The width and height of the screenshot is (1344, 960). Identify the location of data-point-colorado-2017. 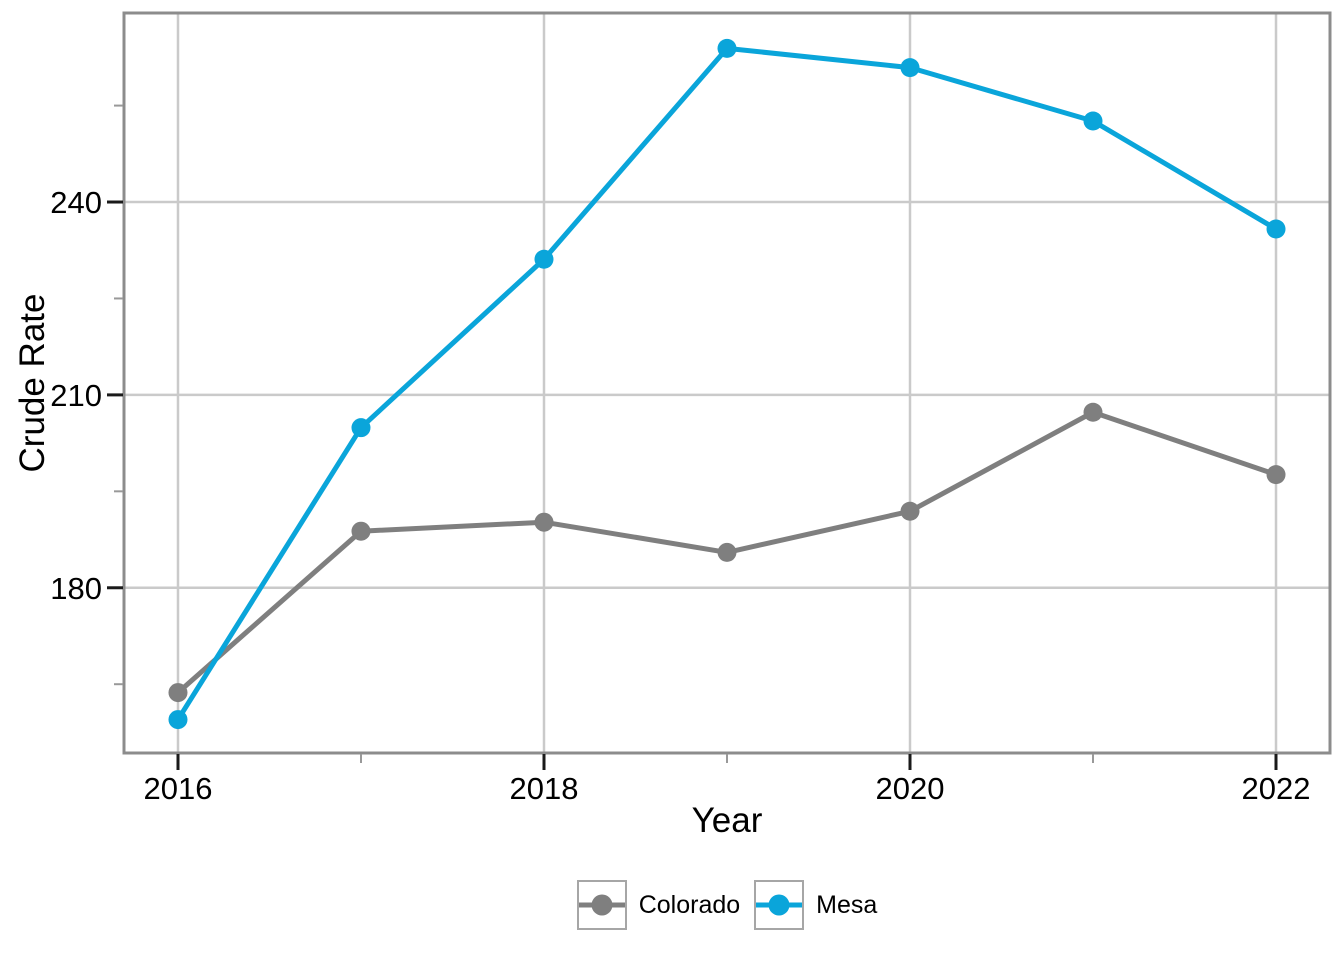
(361, 531).